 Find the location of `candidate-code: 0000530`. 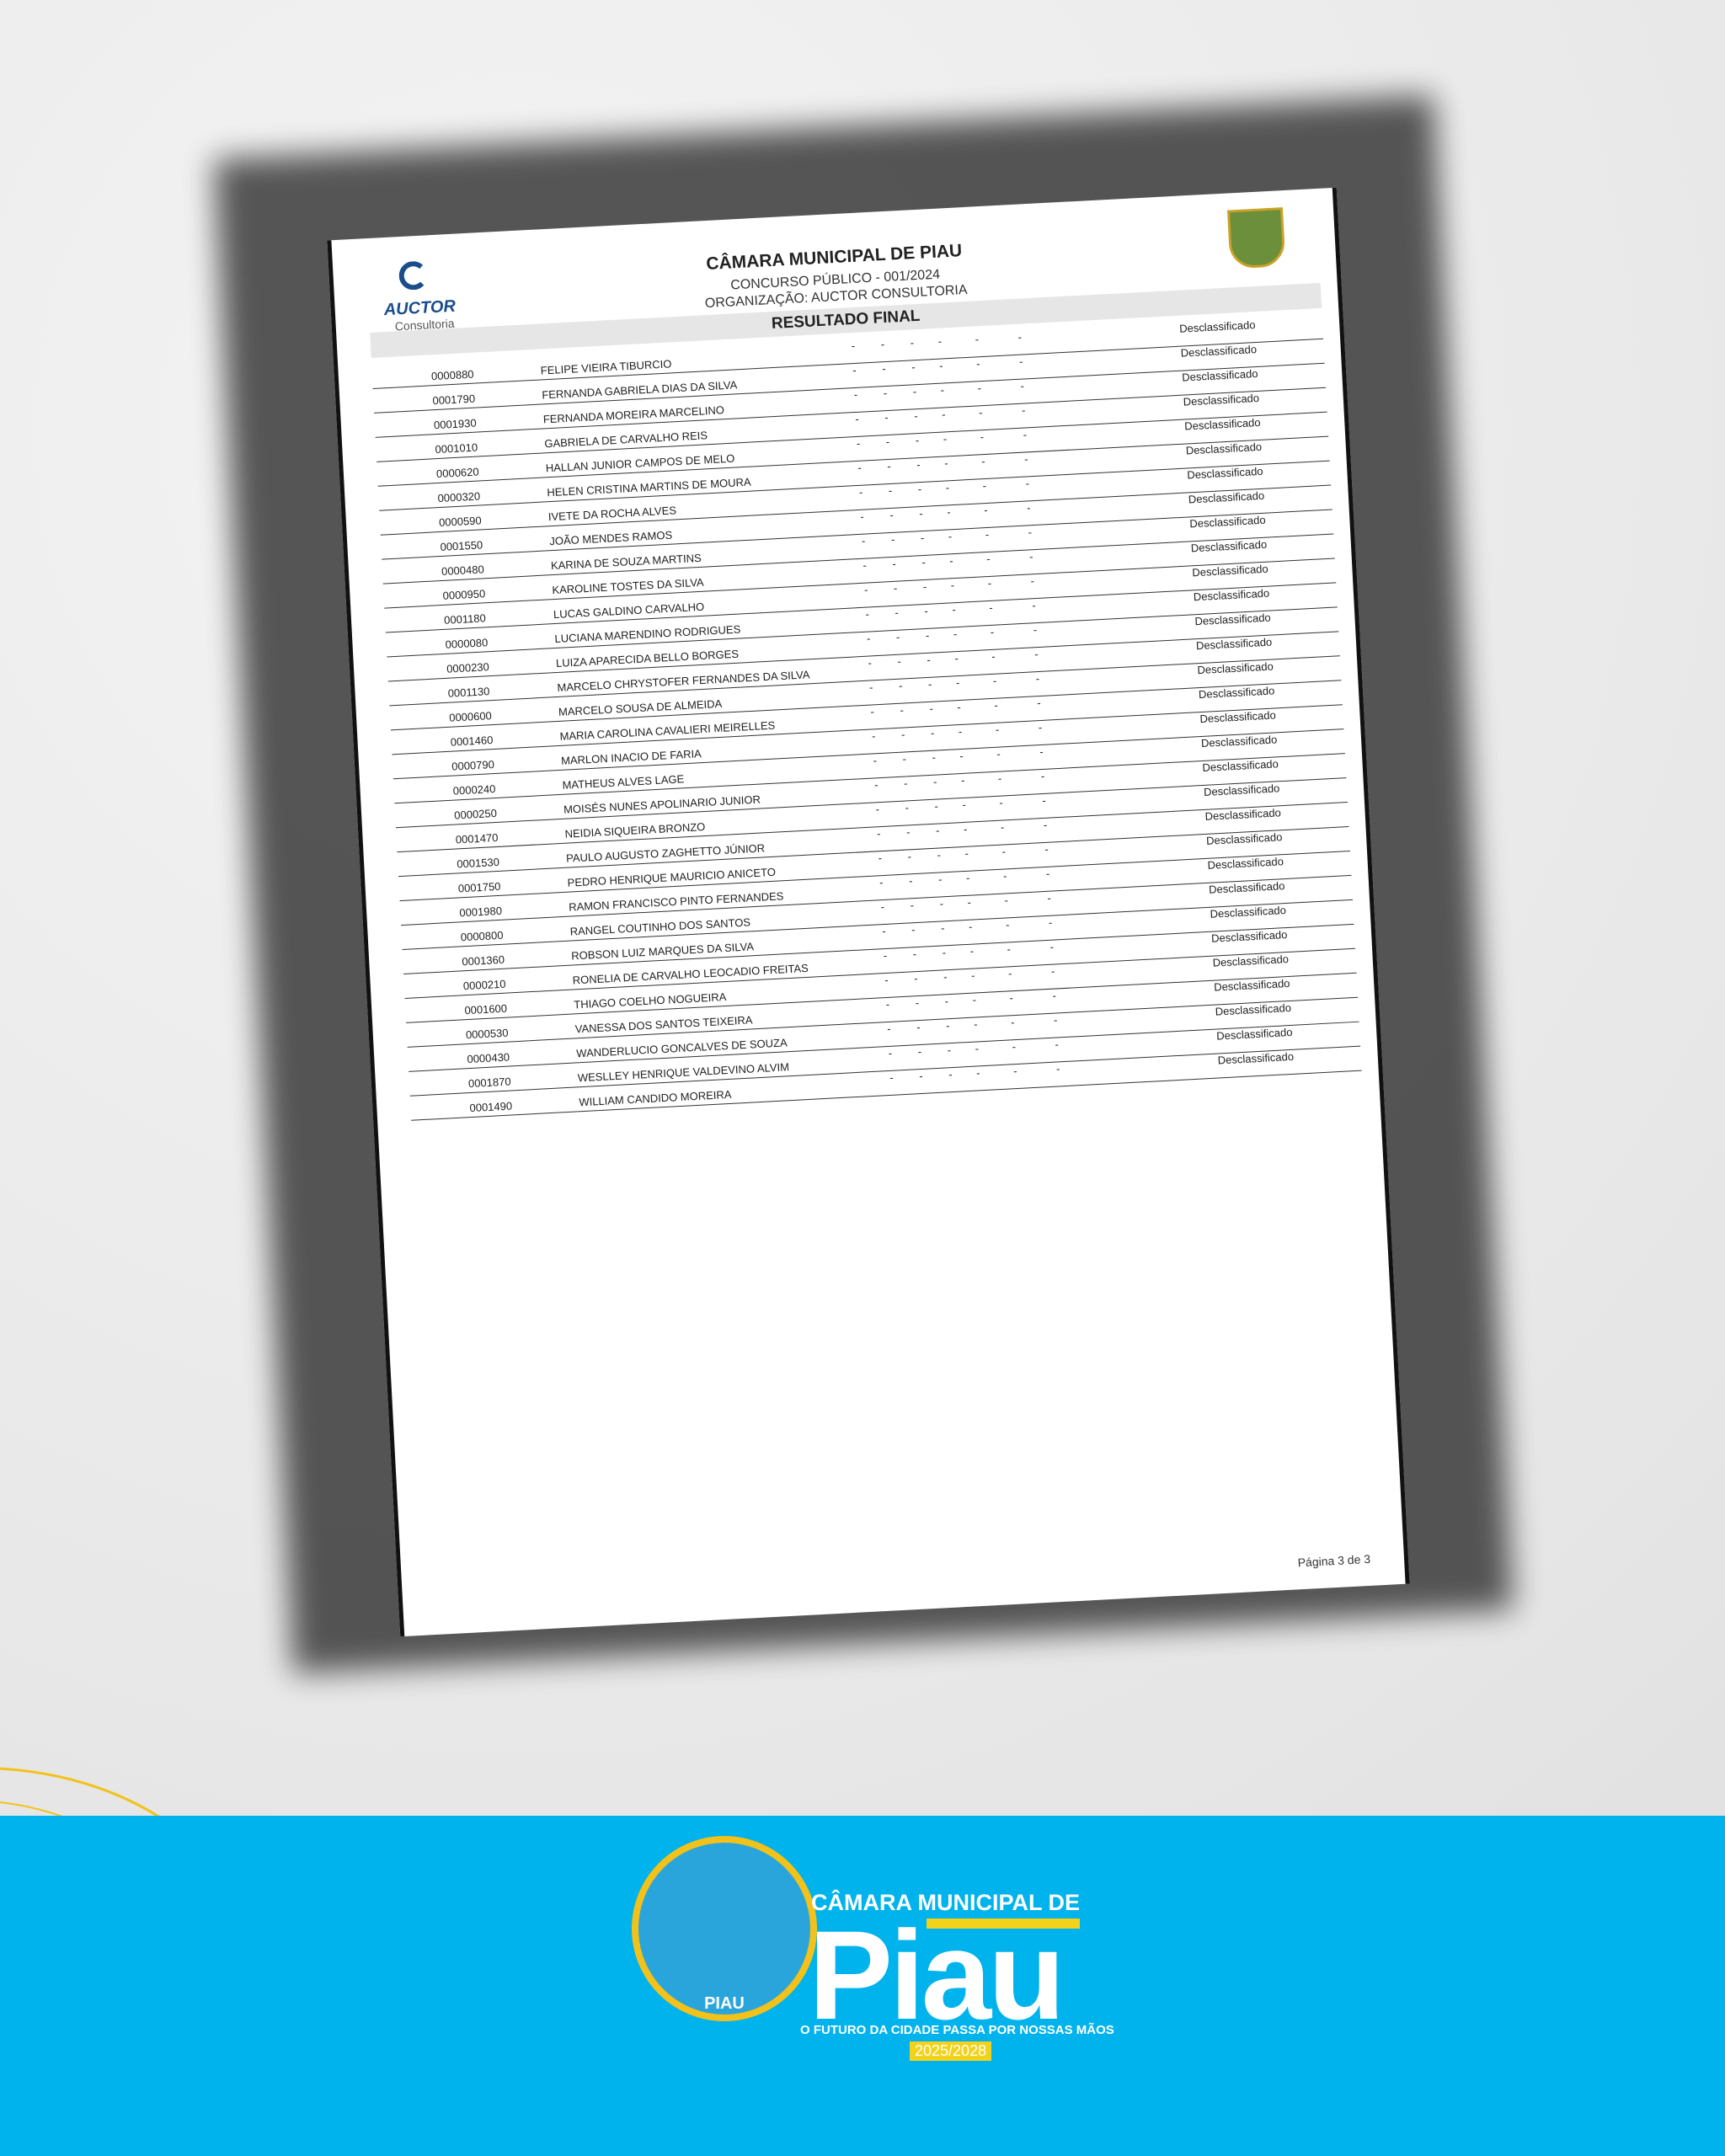

candidate-code: 0000530 is located at coordinates (487, 1034).